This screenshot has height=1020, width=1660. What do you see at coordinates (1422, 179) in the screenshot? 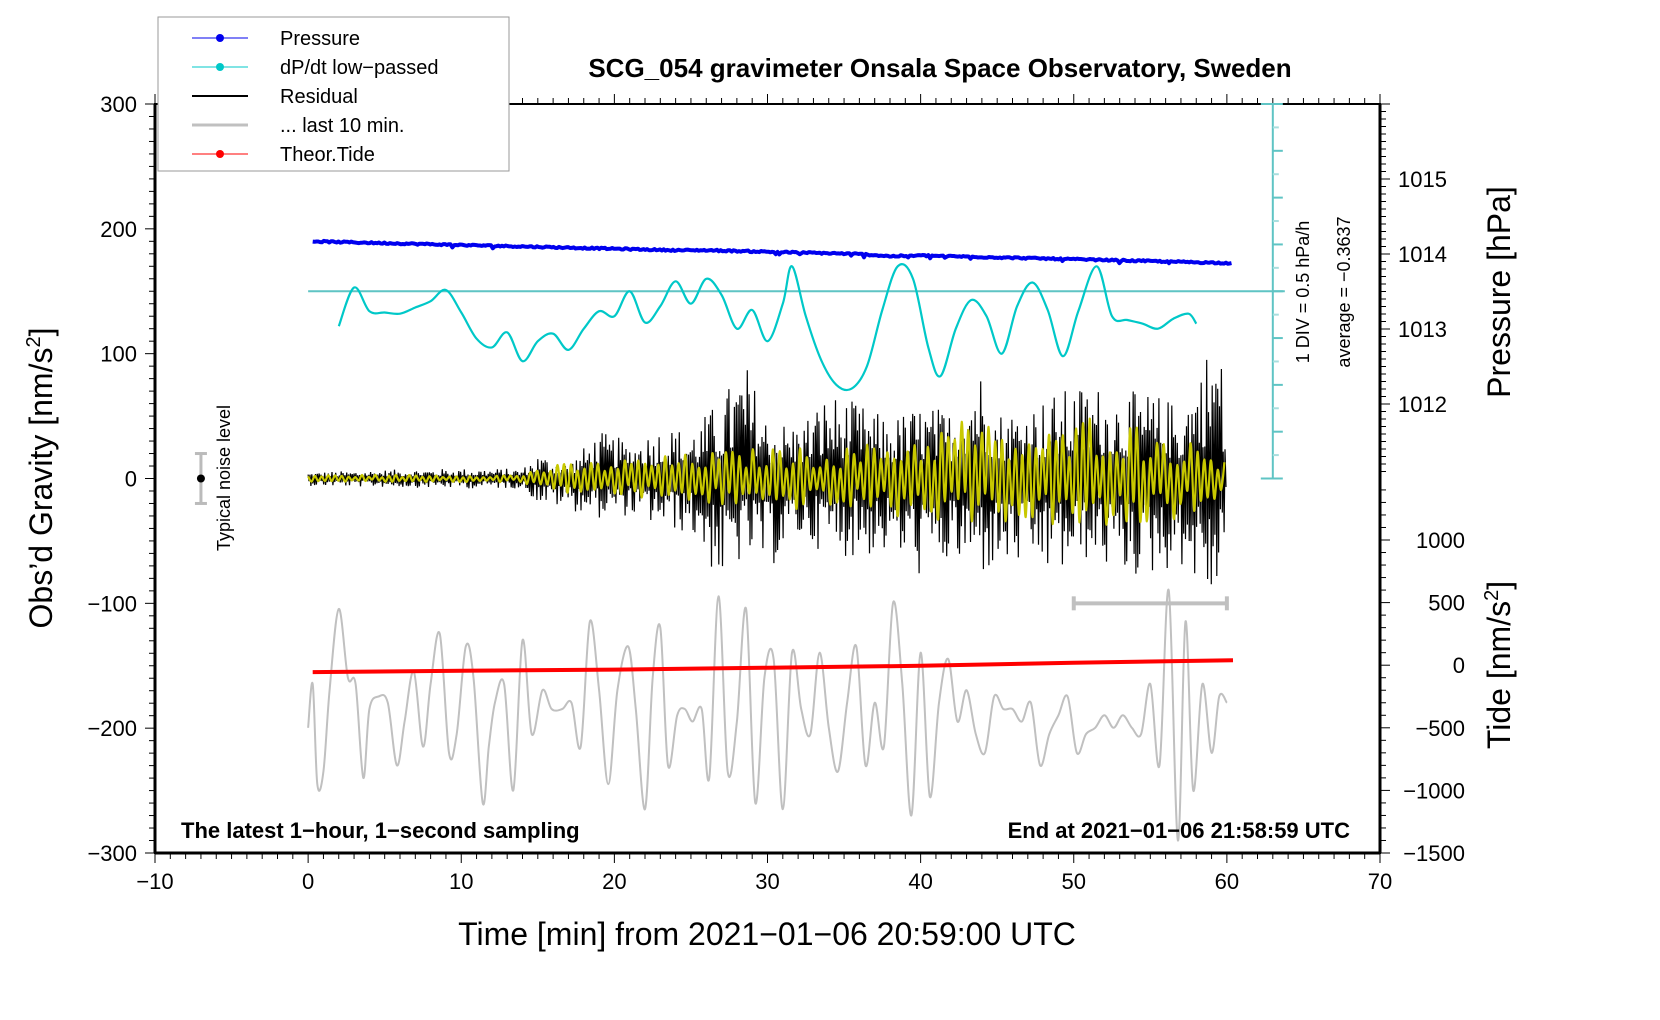
I see `y-pressure-tick-label: 1015` at bounding box center [1422, 179].